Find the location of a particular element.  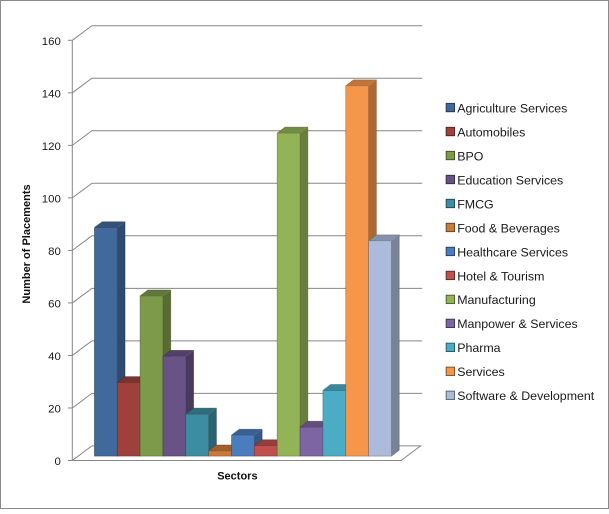

svg-text: Manpower & Services is located at coordinates (517, 324).